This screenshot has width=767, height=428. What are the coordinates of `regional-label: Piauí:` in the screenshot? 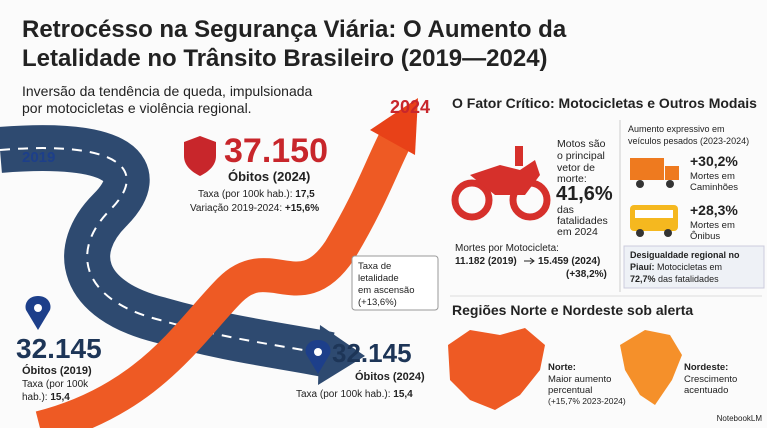 It's located at (643, 267).